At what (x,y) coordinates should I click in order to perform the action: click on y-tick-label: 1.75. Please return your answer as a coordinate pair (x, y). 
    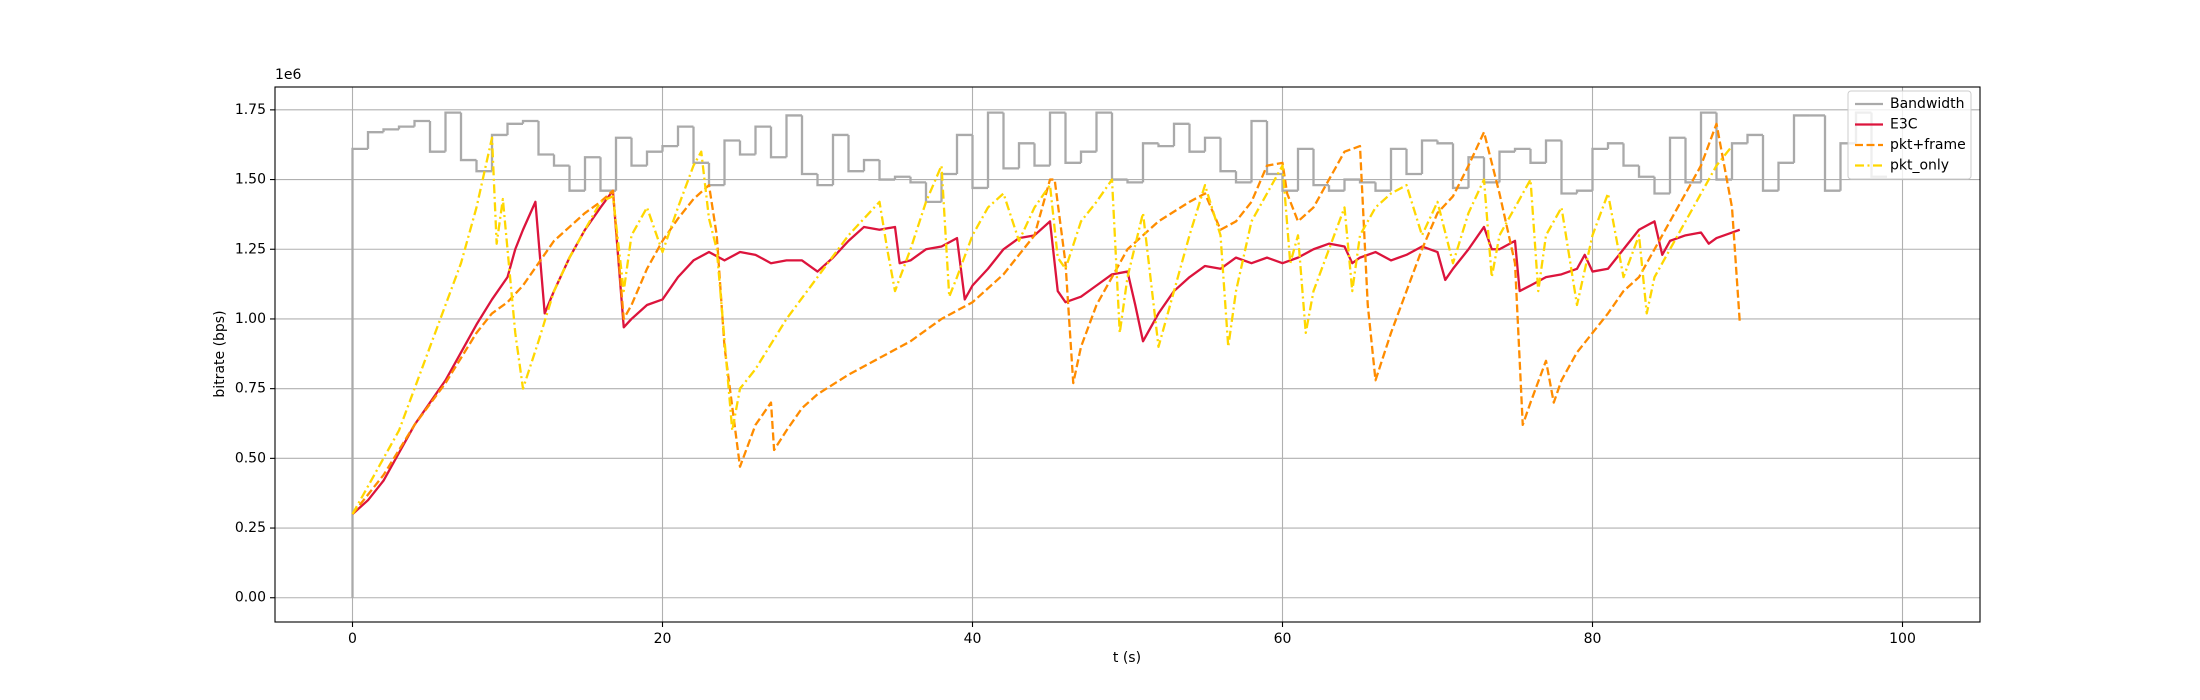
    Looking at the image, I should click on (250, 110).